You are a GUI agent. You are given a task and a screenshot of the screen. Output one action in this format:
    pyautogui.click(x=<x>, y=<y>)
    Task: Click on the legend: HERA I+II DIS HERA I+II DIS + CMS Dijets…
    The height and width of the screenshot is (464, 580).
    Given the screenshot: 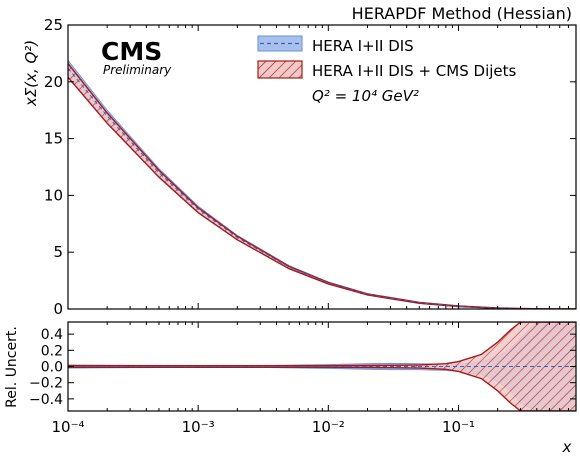 What is the action you would take?
    pyautogui.click(x=387, y=70)
    